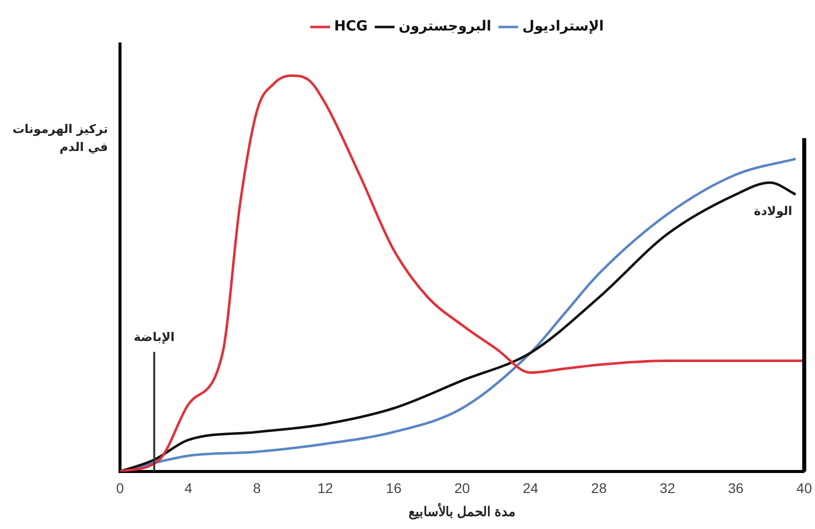 Image resolution: width=815 pixels, height=529 pixels. I want to click on ref-line-label: الإباضة, so click(154, 337).